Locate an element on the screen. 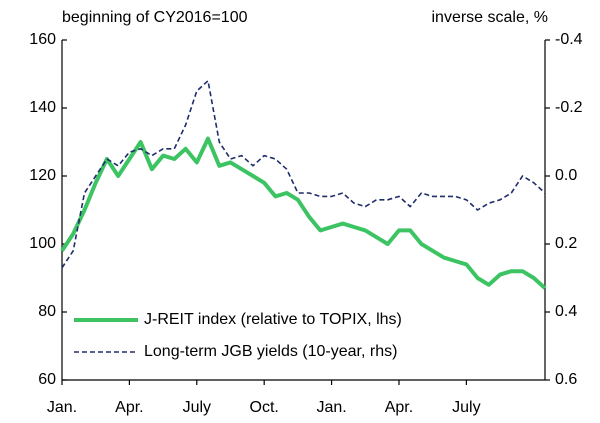 The width and height of the screenshot is (600, 423). legend-label: J-REIT index (relative to TOPIX, lhs) is located at coordinates (273, 319).